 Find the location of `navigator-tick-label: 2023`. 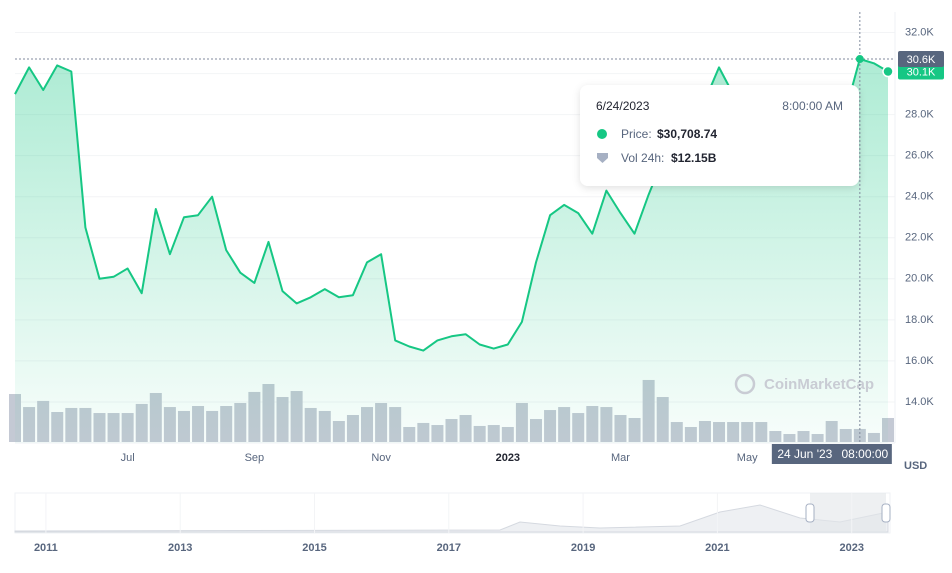

navigator-tick-label: 2023 is located at coordinates (851, 548).